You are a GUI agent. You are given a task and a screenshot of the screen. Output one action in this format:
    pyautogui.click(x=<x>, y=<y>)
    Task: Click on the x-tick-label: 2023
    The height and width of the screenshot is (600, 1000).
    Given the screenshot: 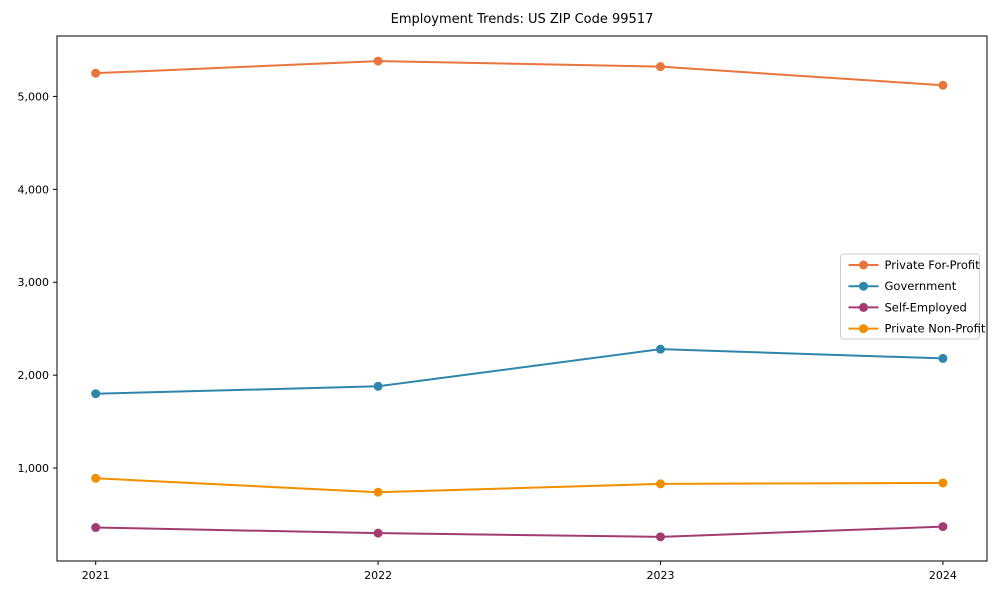 What is the action you would take?
    pyautogui.click(x=661, y=575)
    